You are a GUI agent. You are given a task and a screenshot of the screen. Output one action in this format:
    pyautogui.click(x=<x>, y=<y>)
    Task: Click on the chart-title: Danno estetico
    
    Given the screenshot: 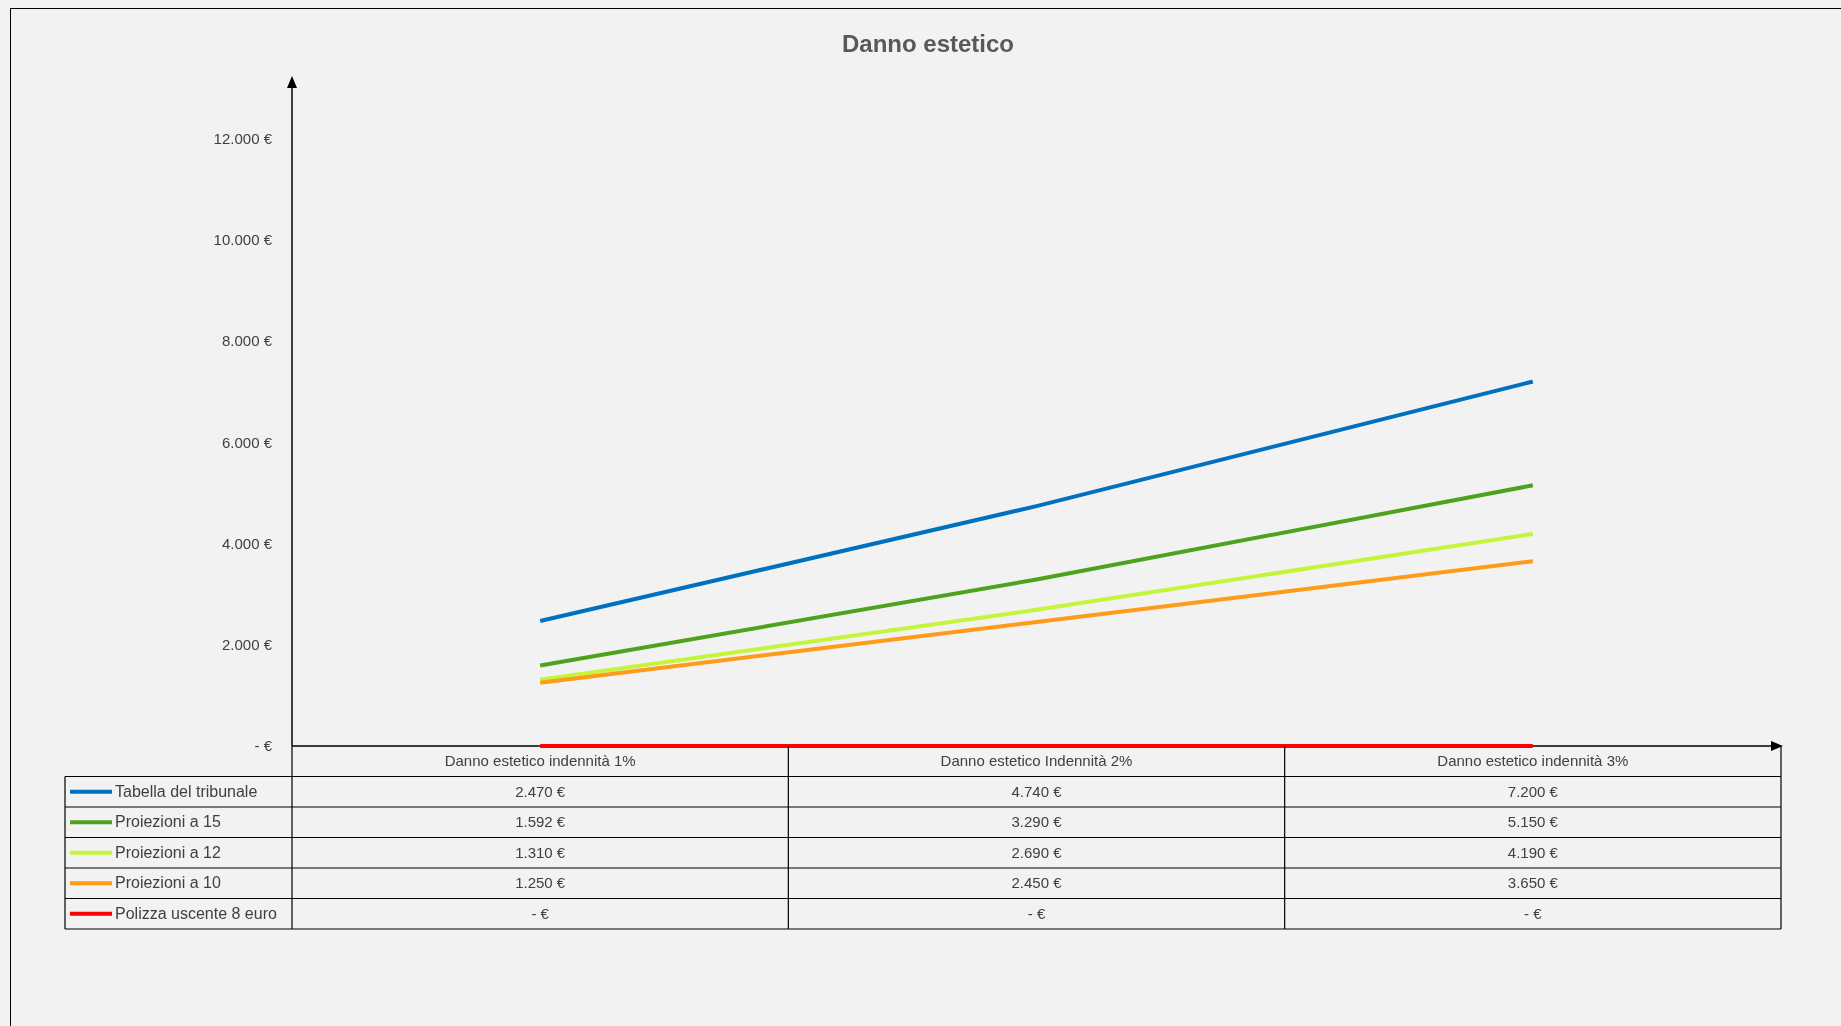 What is the action you would take?
    pyautogui.click(x=928, y=43)
    